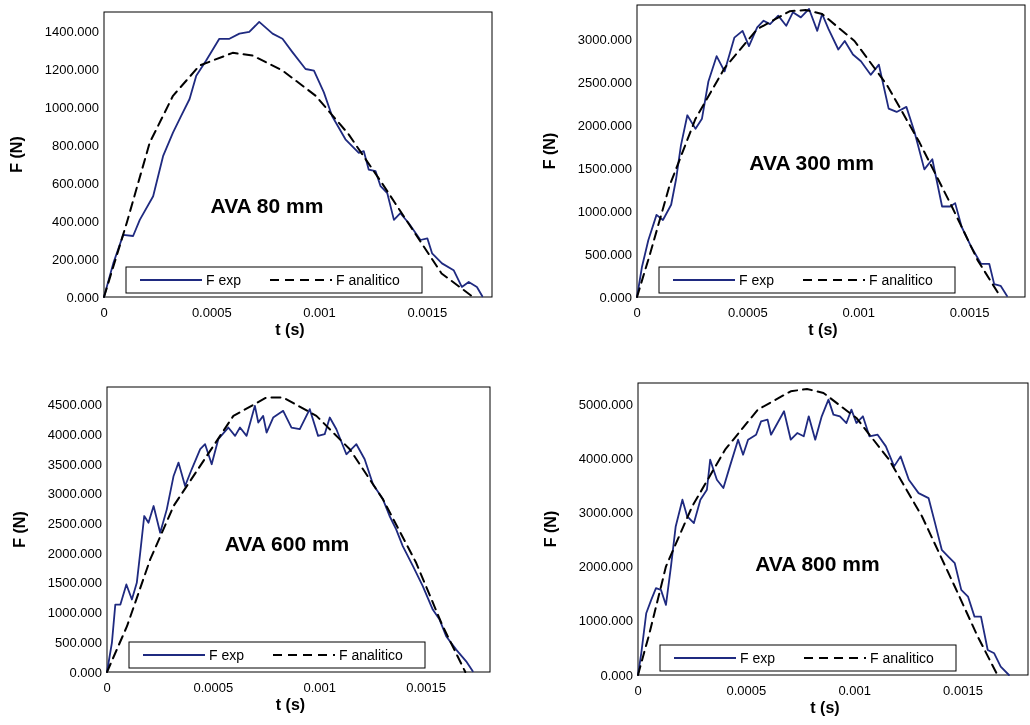 The width and height of the screenshot is (1030, 725). What do you see at coordinates (817, 564) in the screenshot?
I see `text: AVA 800 mm` at bounding box center [817, 564].